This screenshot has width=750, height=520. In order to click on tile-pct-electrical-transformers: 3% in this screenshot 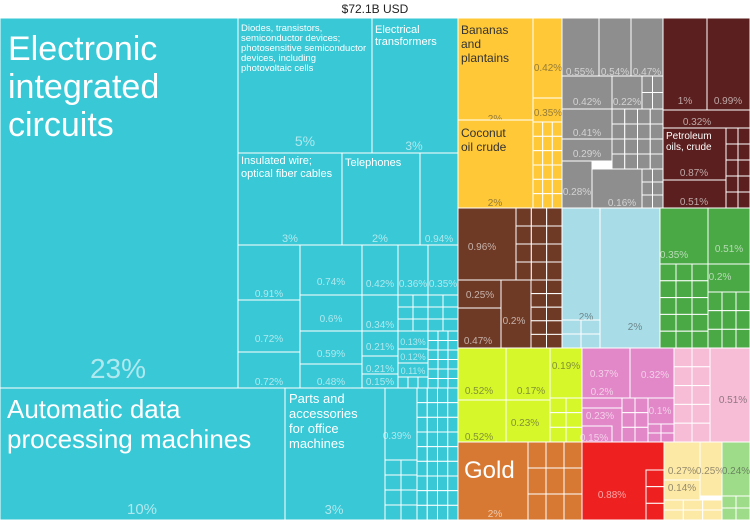, I will do `click(414, 146)`.